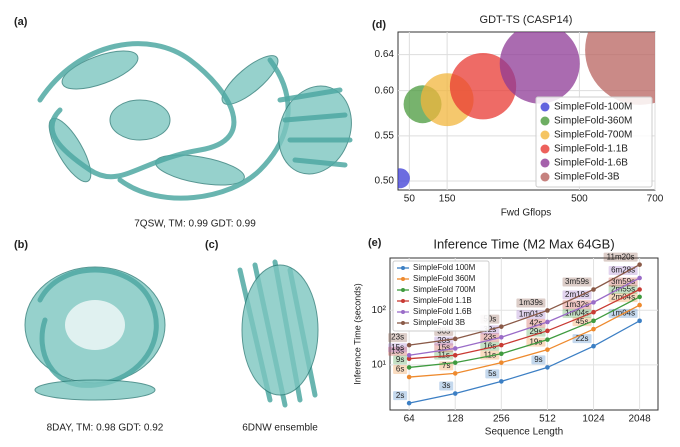  What do you see at coordinates (655, 199) in the screenshot?
I see `x-tick-label: 700` at bounding box center [655, 199].